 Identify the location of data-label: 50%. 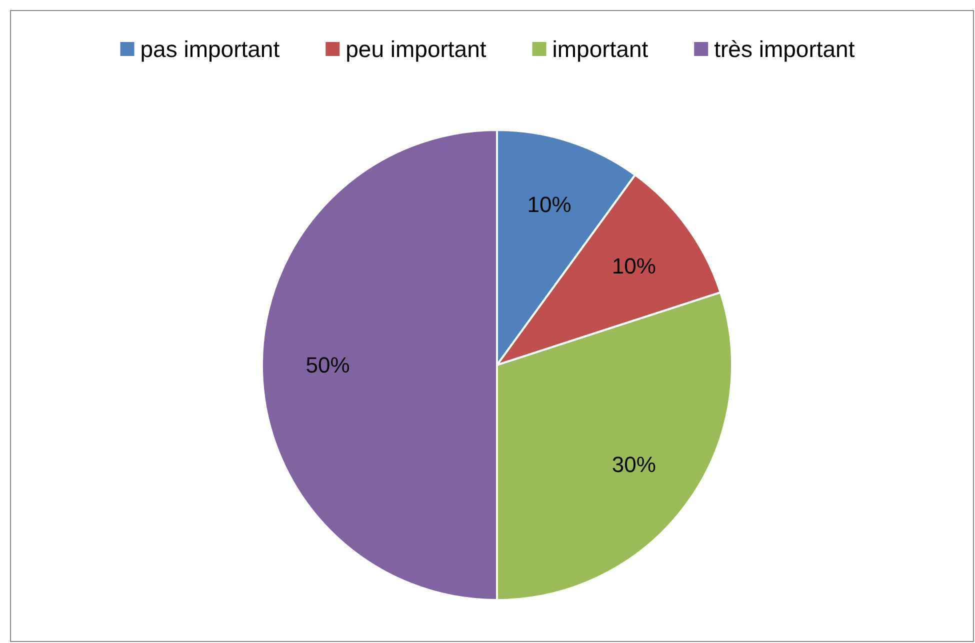
(328, 365).